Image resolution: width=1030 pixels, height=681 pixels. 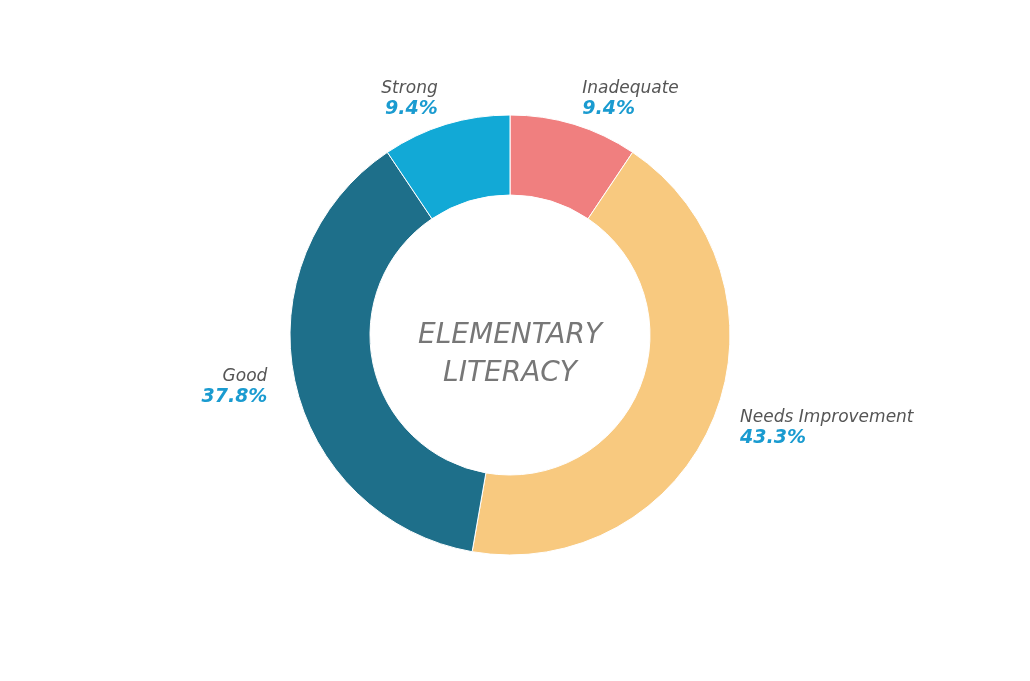 I want to click on slice-label: Good, so click(x=245, y=375).